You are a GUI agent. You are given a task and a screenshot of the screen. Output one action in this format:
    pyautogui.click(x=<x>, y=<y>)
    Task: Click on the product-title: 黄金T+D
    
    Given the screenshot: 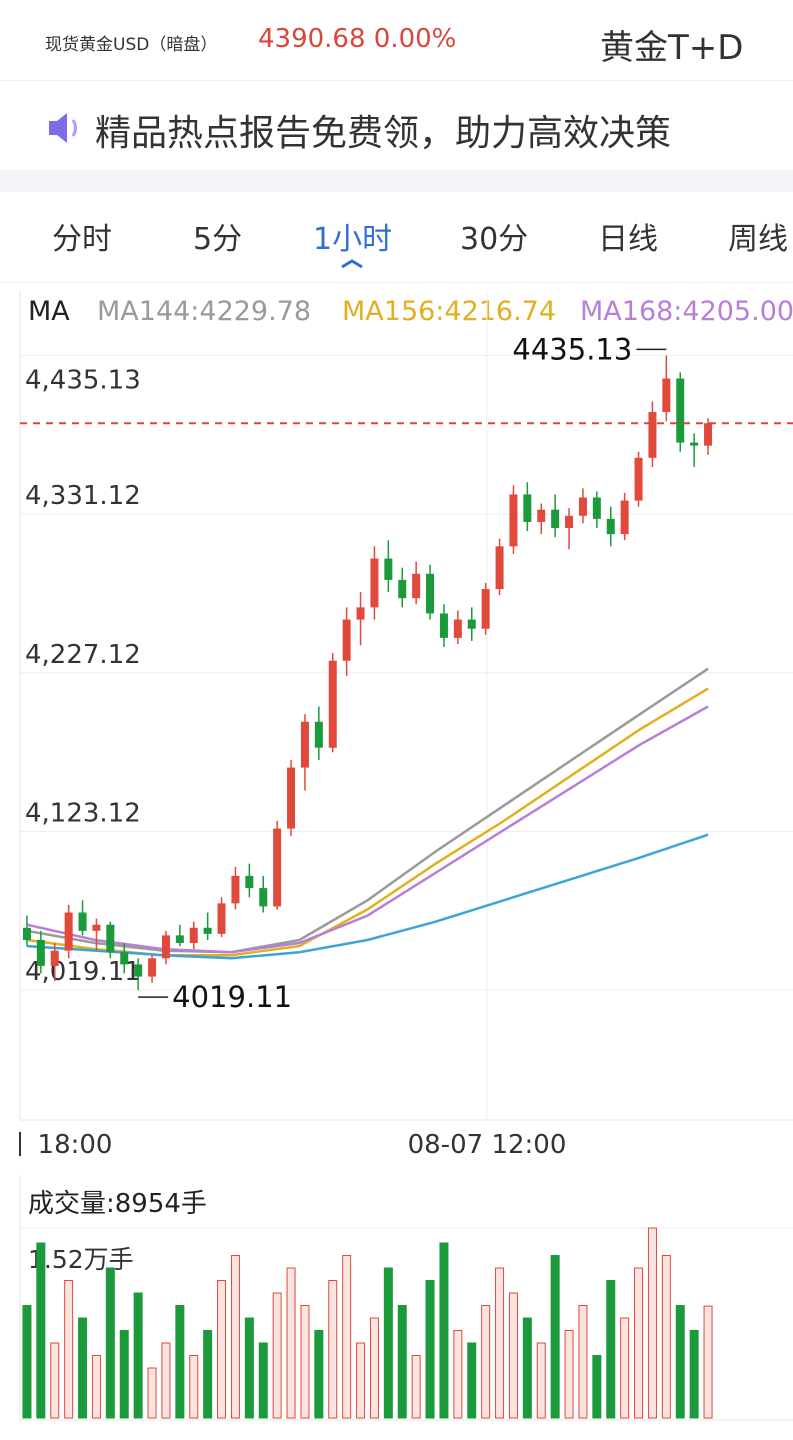 What is the action you would take?
    pyautogui.click(x=672, y=48)
    